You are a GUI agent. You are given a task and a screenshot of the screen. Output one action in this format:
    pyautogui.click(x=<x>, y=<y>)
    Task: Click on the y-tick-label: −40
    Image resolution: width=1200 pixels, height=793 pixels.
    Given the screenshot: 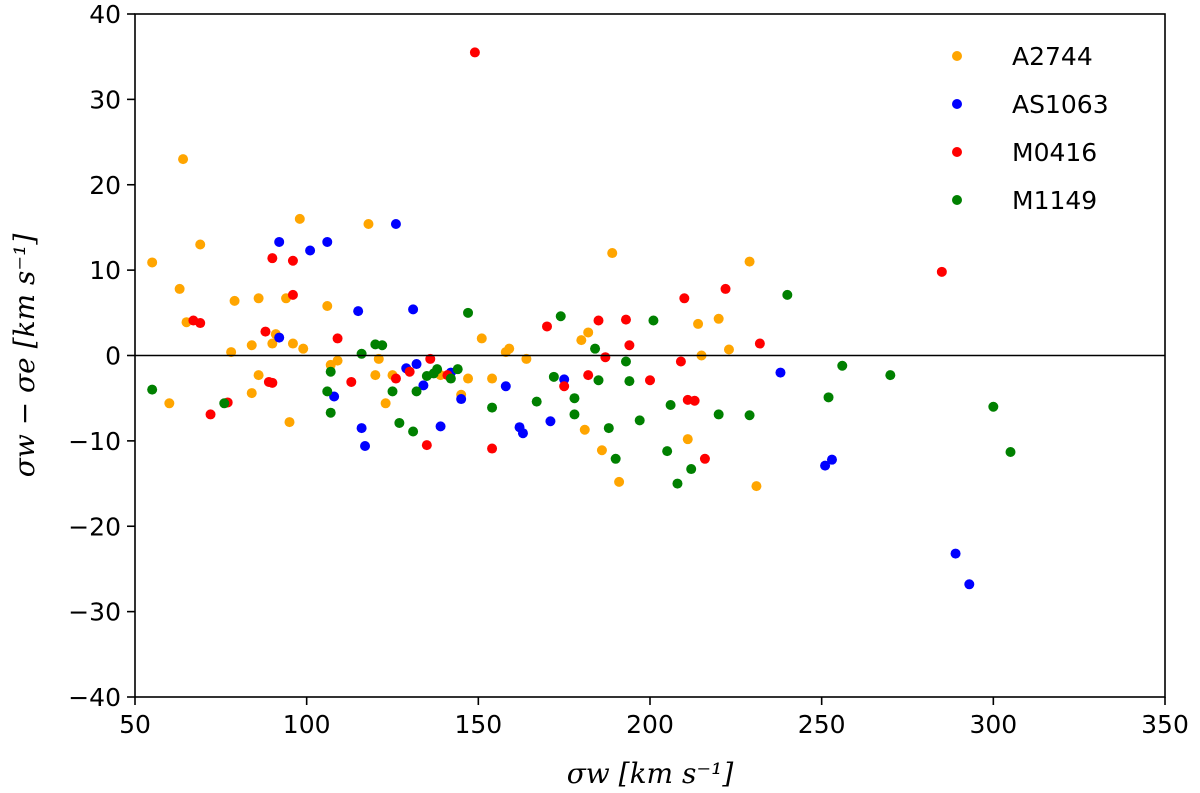 What is the action you would take?
    pyautogui.click(x=94, y=697)
    